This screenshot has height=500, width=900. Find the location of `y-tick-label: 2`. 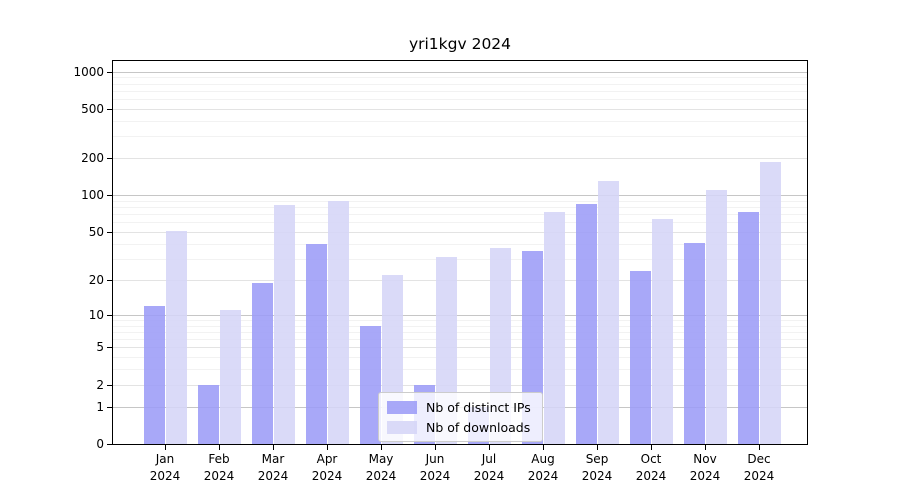

y-tick-label: 2 is located at coordinates (100, 385).